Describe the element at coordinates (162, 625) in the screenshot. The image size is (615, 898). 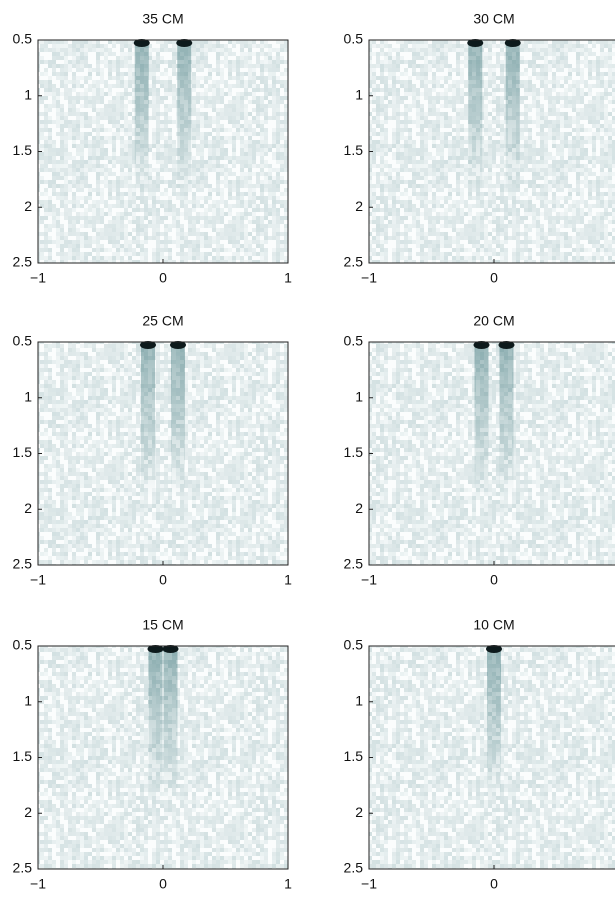
I see `panel-title: 15 CM` at that location.